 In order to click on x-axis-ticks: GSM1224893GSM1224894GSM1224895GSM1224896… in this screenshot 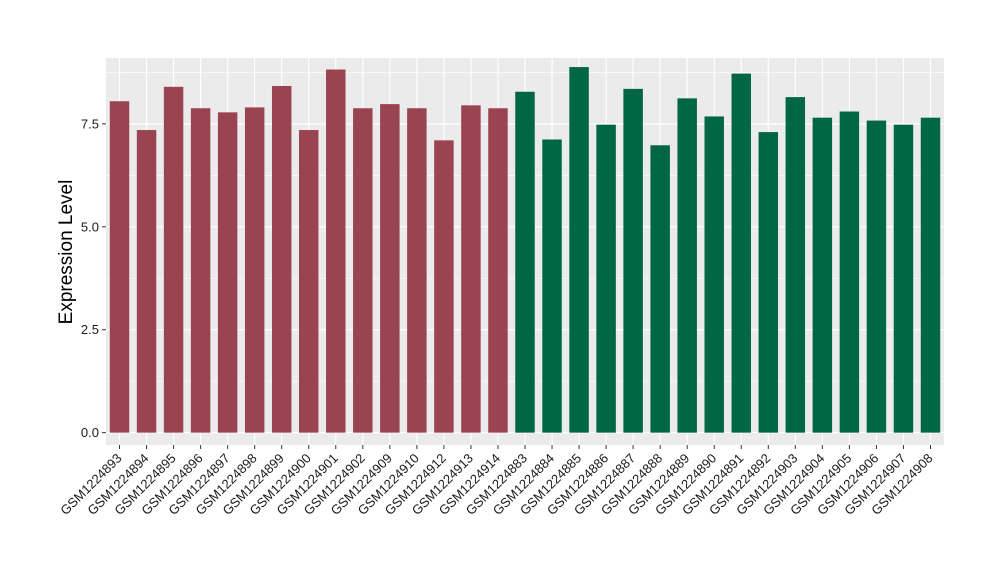, I will do `click(496, 481)`.